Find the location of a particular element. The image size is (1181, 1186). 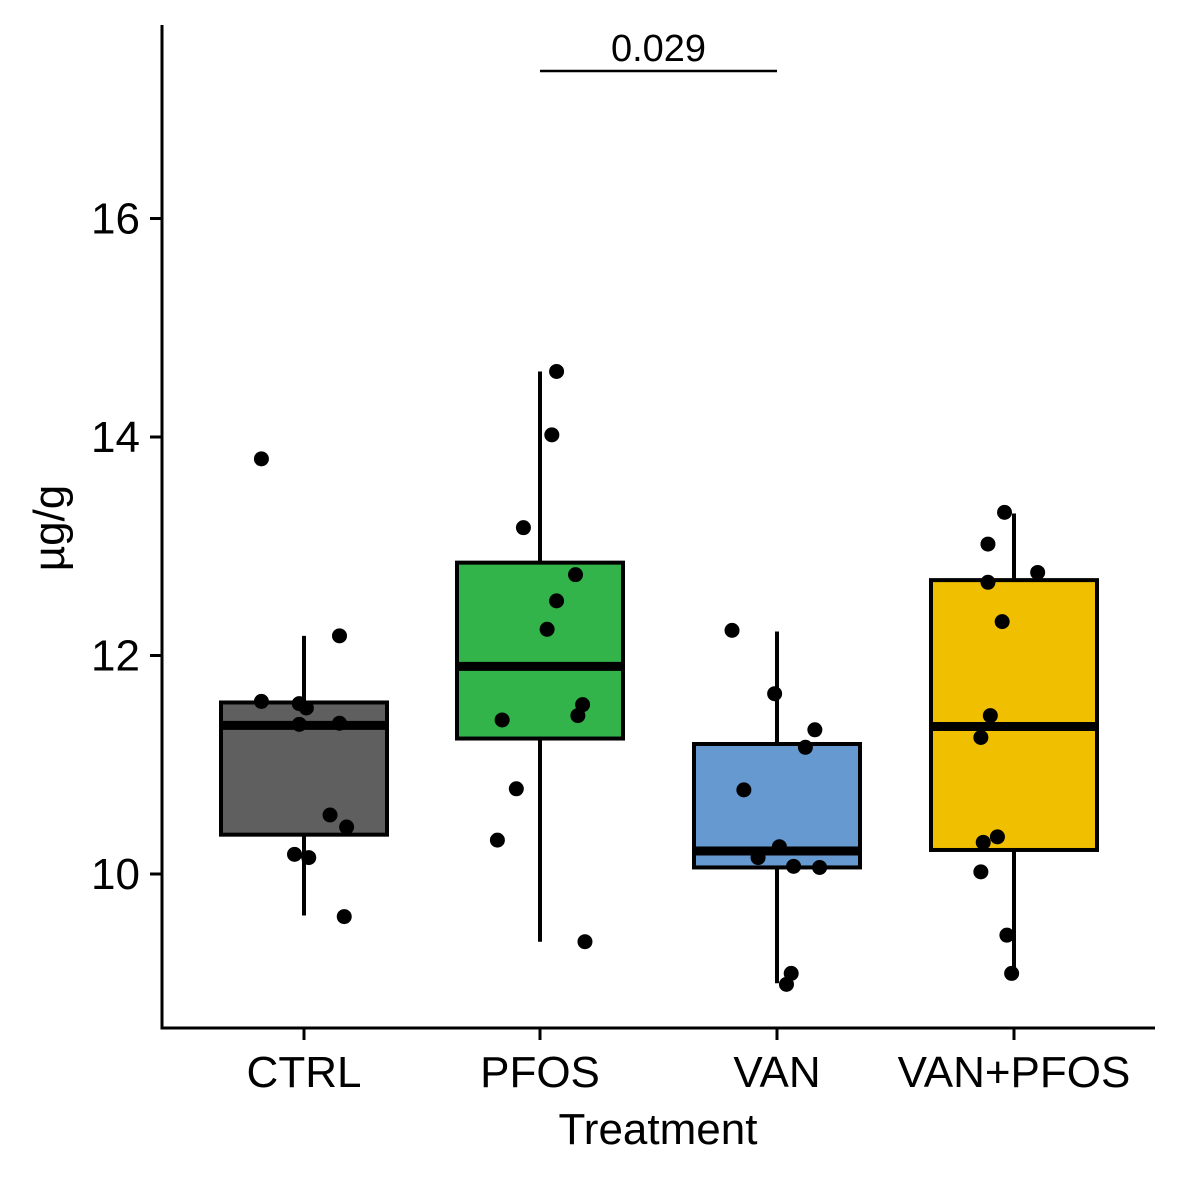

y-tick-label-10: 10 is located at coordinates (115, 874).